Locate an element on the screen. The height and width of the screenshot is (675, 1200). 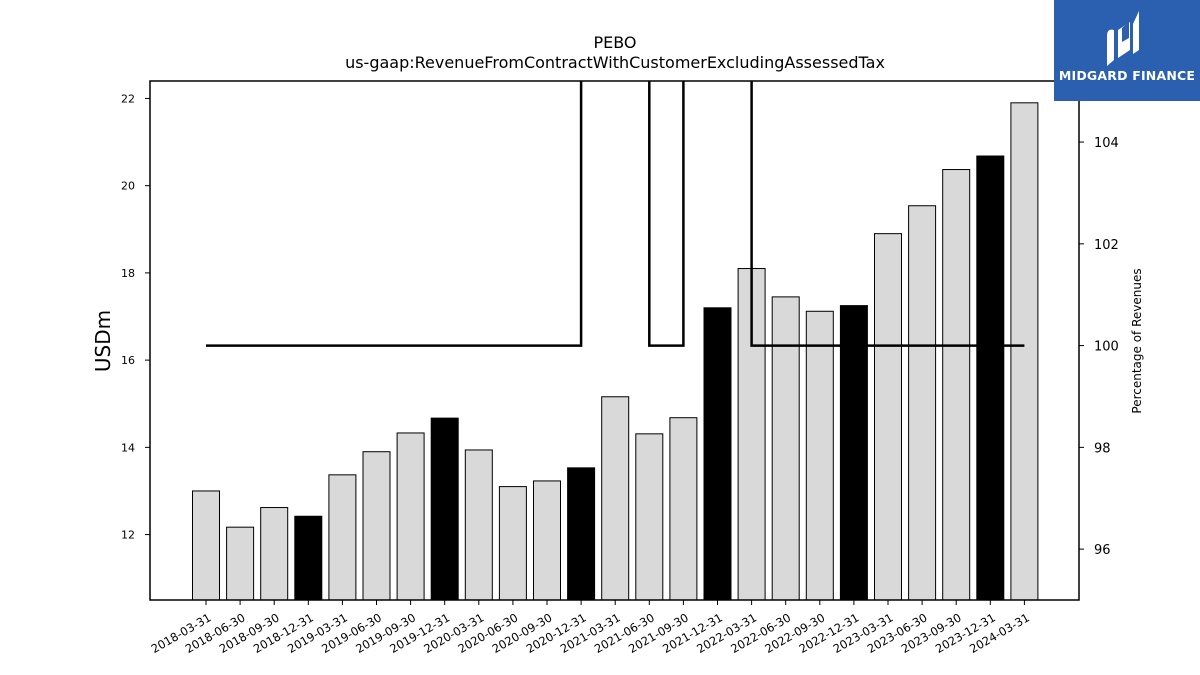
y-tick-label-16: 16 is located at coordinates (128, 360).